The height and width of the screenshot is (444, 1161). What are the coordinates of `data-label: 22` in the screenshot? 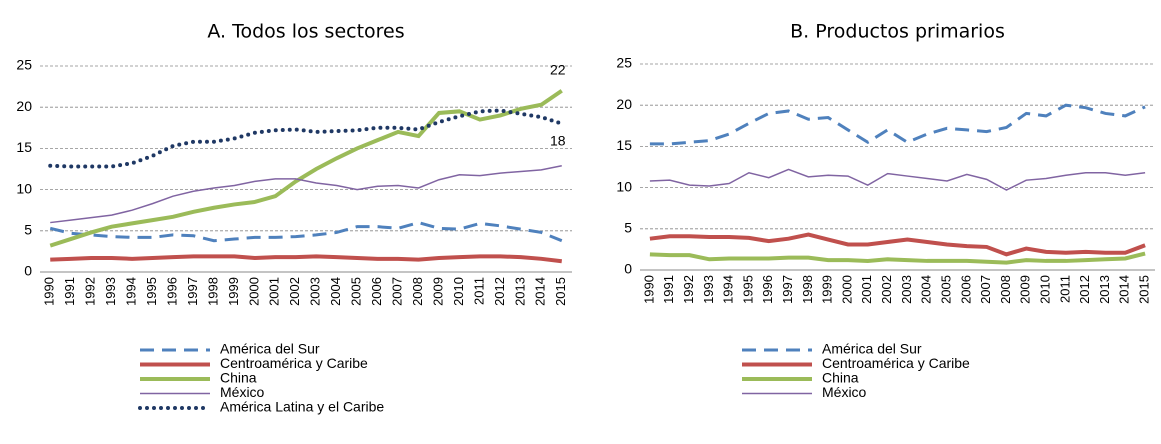 It's located at (558, 69).